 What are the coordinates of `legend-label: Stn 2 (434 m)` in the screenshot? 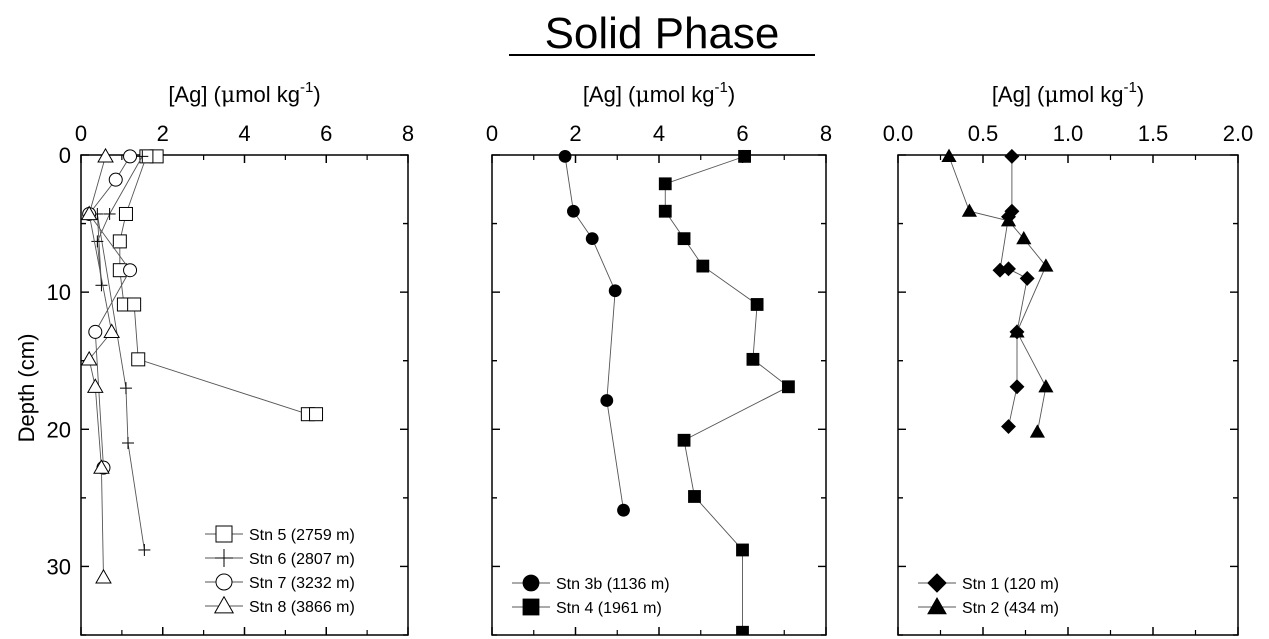 It's located at (1010, 608).